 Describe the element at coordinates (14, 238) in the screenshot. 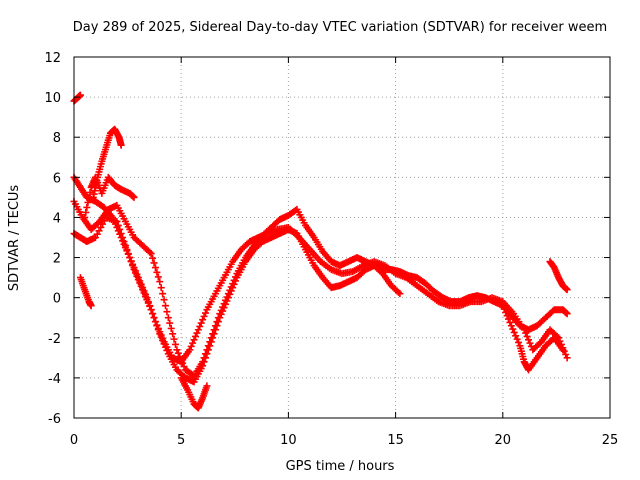

I see `y-axis-label: SDTVAR / TECUs` at that location.